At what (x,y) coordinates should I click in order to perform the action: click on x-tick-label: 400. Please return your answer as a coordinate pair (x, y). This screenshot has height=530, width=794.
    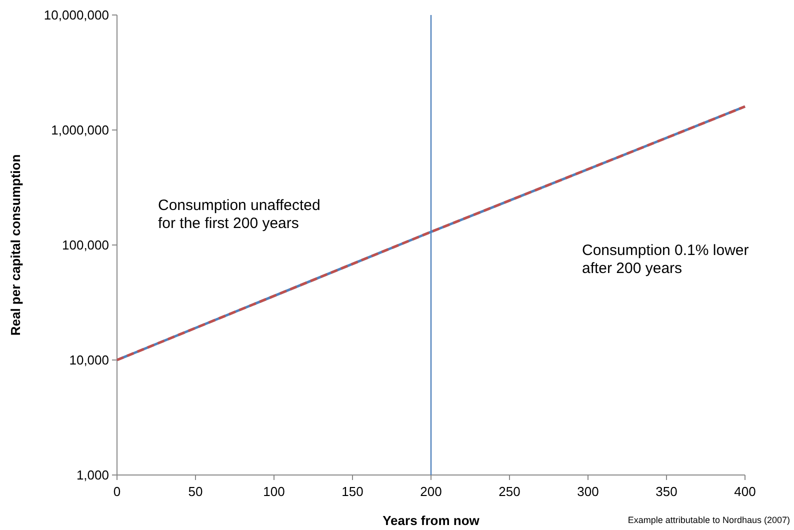
    Looking at the image, I should click on (745, 491).